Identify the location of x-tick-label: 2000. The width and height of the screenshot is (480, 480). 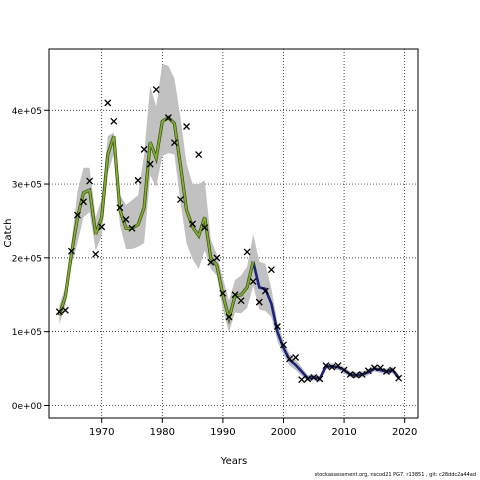
(283, 432).